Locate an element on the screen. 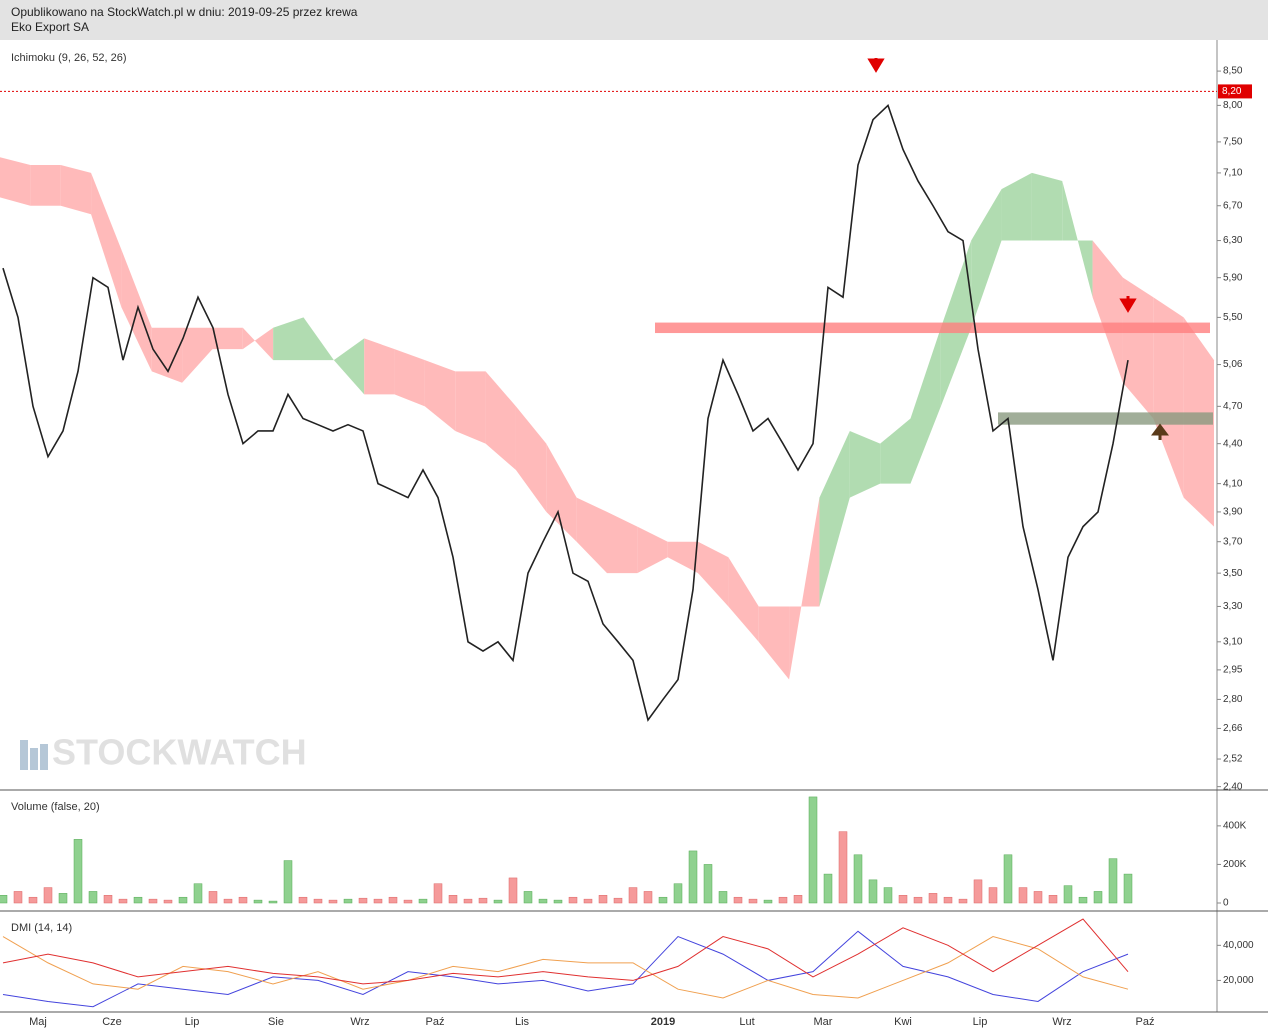  x-tick-label: Maj is located at coordinates (38, 1022).